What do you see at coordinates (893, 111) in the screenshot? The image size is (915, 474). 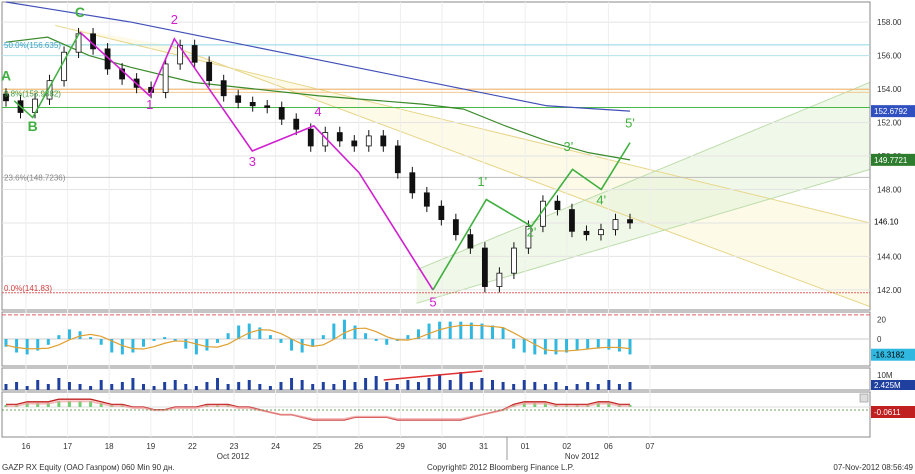 I see `ma-blue-value-box` at bounding box center [893, 111].